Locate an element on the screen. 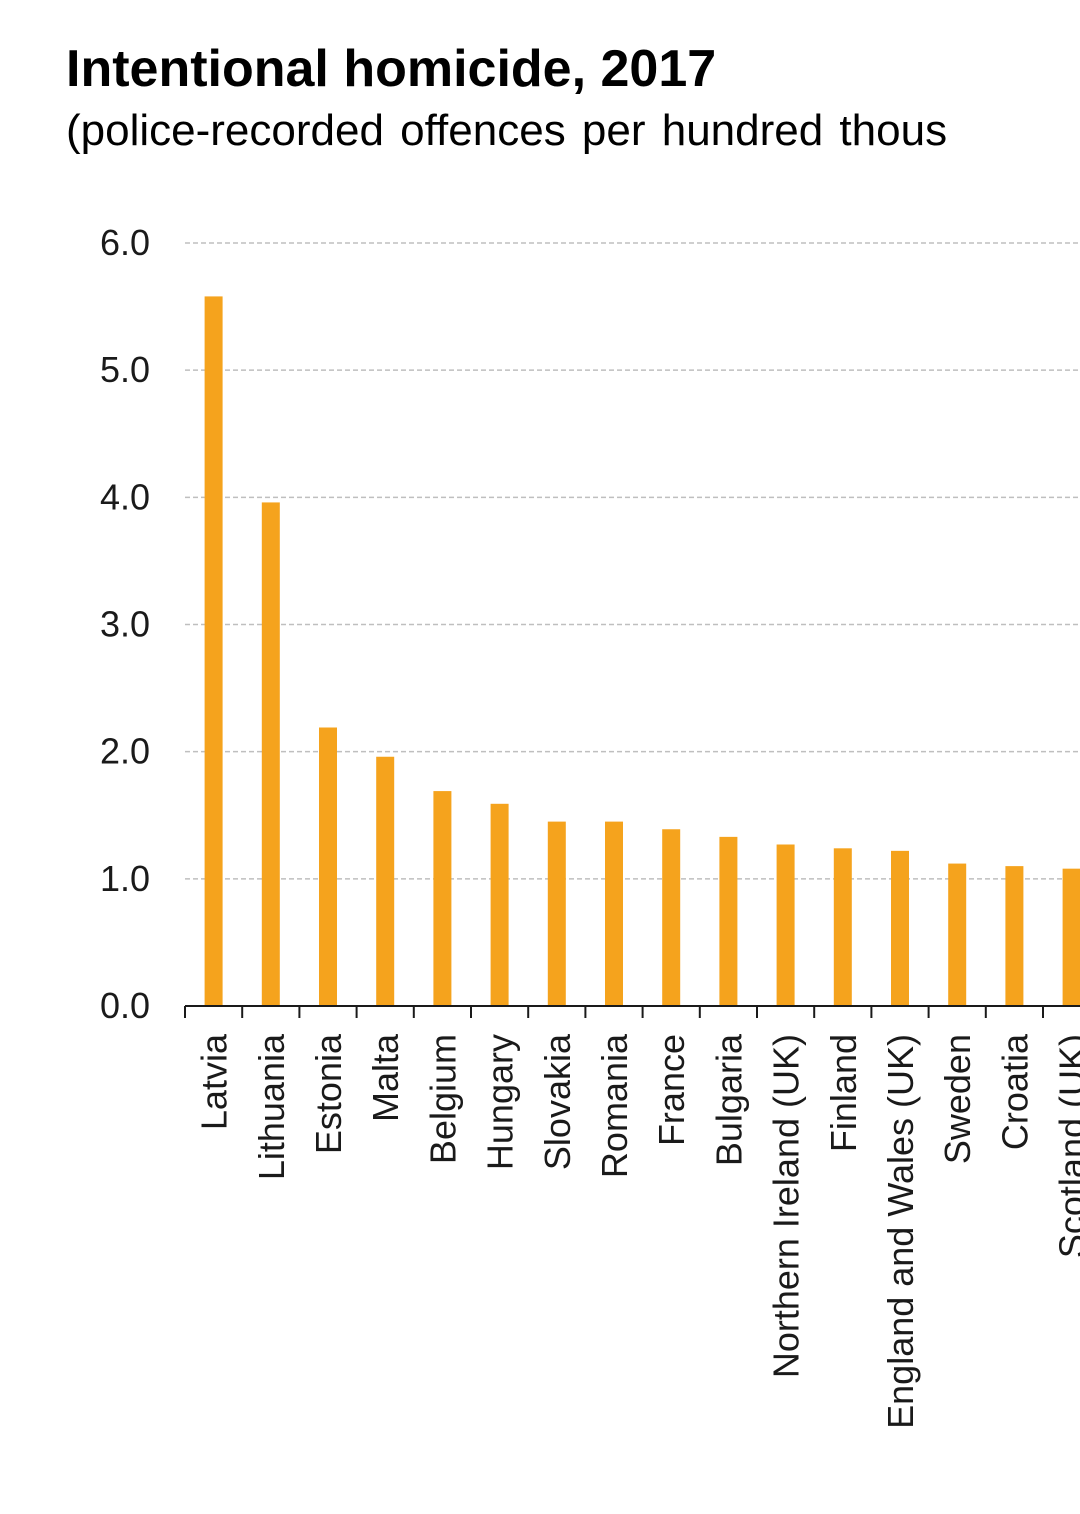 Image resolution: width=1080 pixels, height=1514 pixels. x-category-label: Malta is located at coordinates (385, 1077).